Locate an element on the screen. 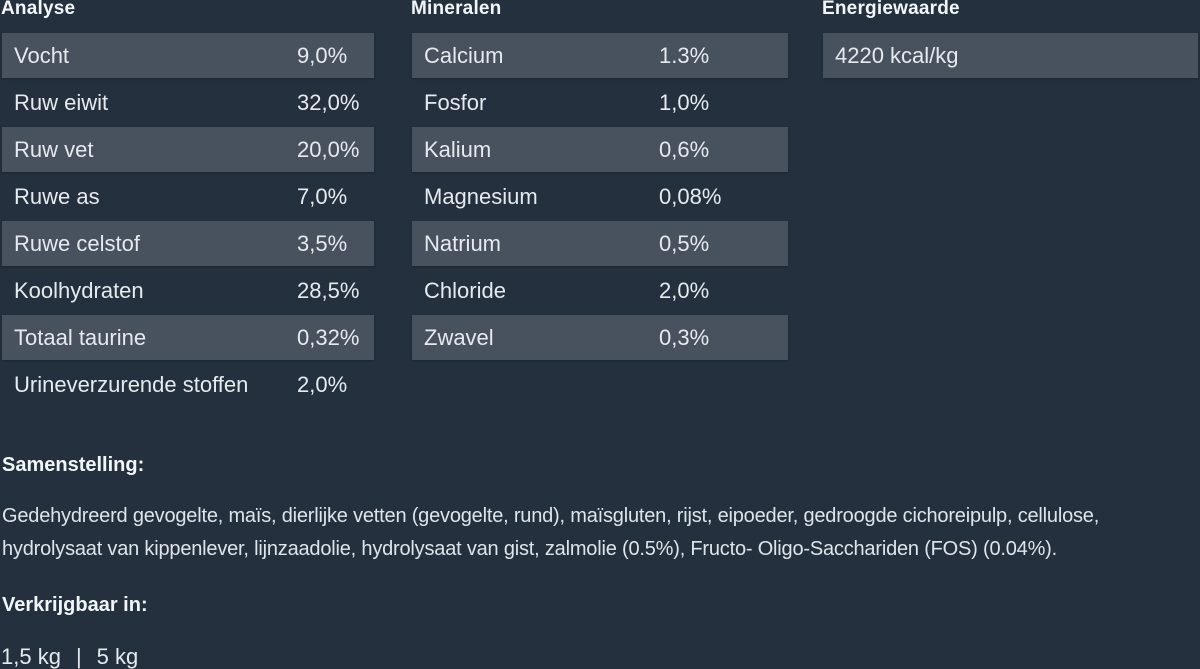 This screenshot has width=1200, height=669. table-row: Ruwe celstof 3,5% is located at coordinates (188, 243).